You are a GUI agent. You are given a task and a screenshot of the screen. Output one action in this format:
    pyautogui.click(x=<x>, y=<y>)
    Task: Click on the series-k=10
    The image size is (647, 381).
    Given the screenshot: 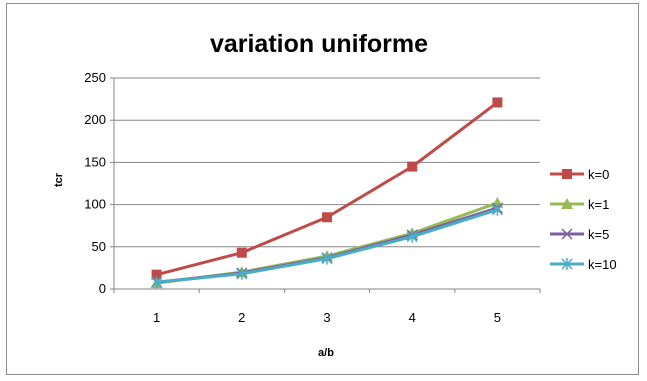 What is the action you would take?
    pyautogui.click(x=327, y=246)
    